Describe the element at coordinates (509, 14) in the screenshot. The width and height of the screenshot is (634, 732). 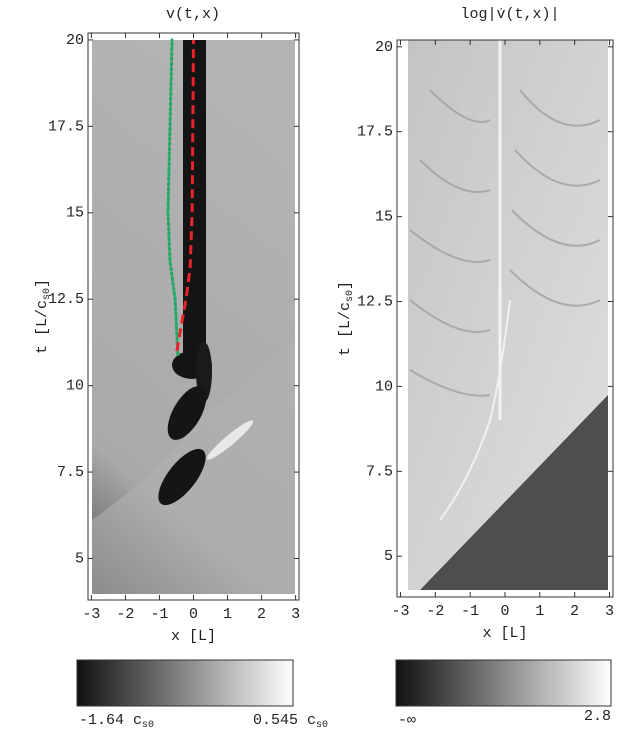
I see `chart-title: log|v̇(t,x)|` at that location.